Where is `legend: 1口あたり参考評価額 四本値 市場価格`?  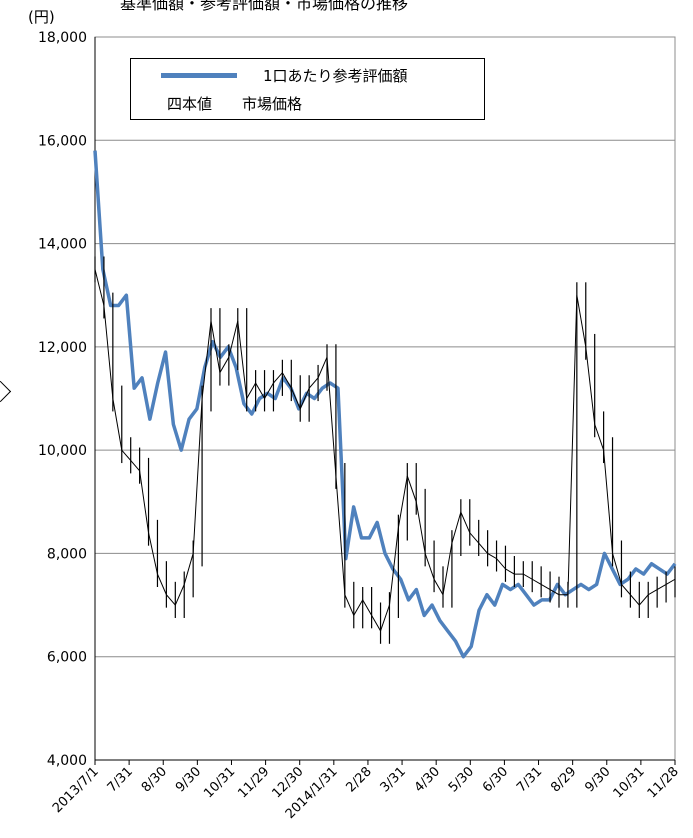 legend: 1口あたり参考評価額 四本値 市場価格 is located at coordinates (307, 89).